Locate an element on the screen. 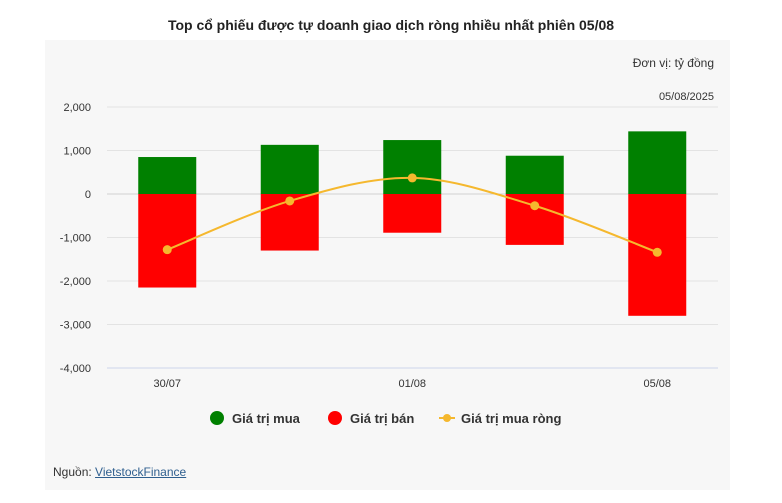 Image resolution: width=782 pixels, height=503 pixels. legend-label: Giá trị mua ròng is located at coordinates (511, 418).